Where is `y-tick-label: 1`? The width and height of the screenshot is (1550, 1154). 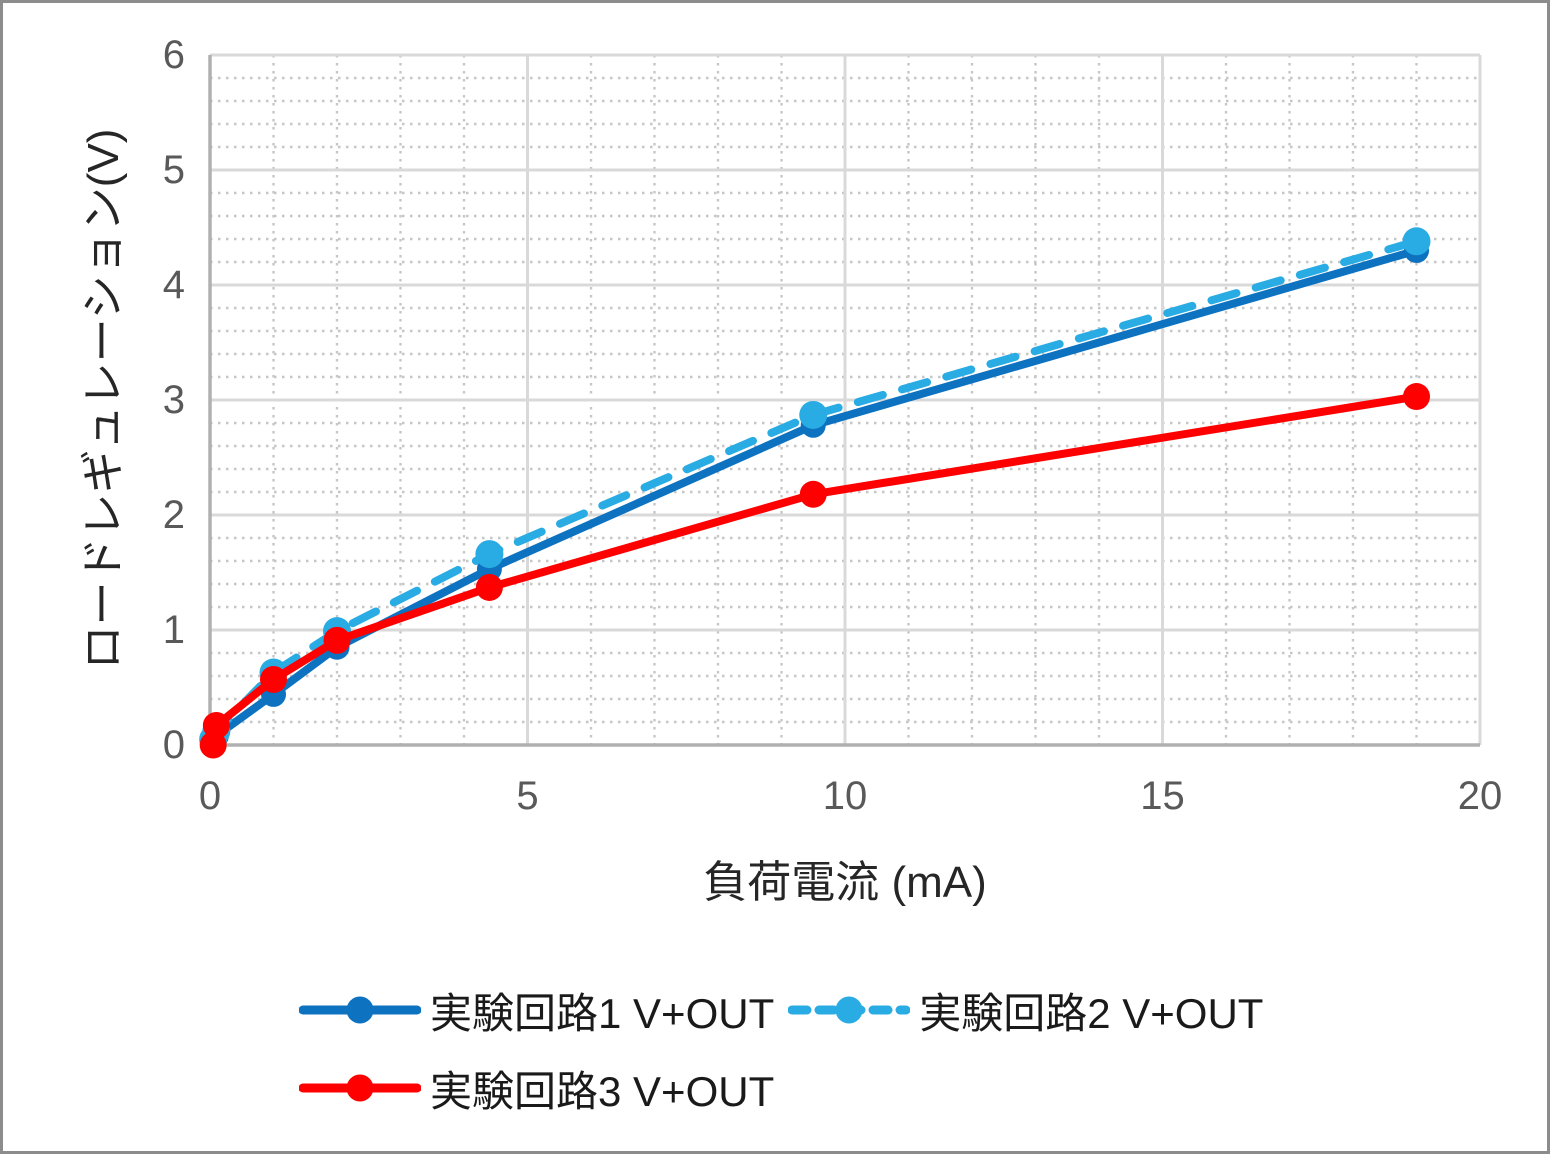 y-tick-label: 1 is located at coordinates (173, 630).